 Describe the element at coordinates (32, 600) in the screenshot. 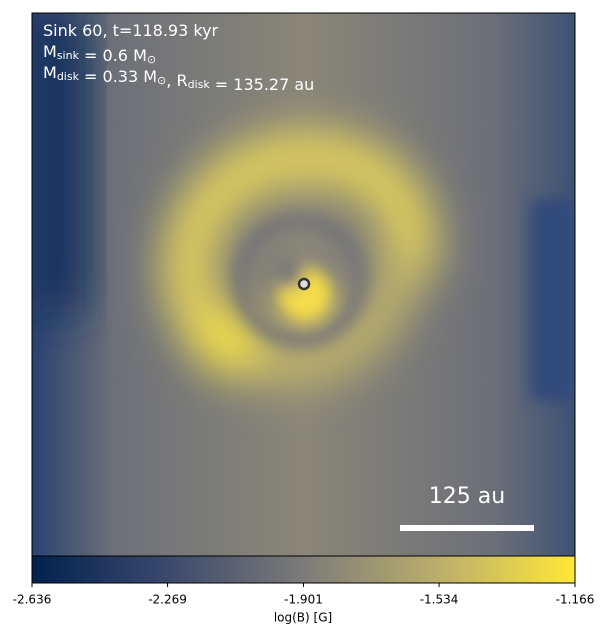

I see `colorbar-tick-label: -2.636` at that location.